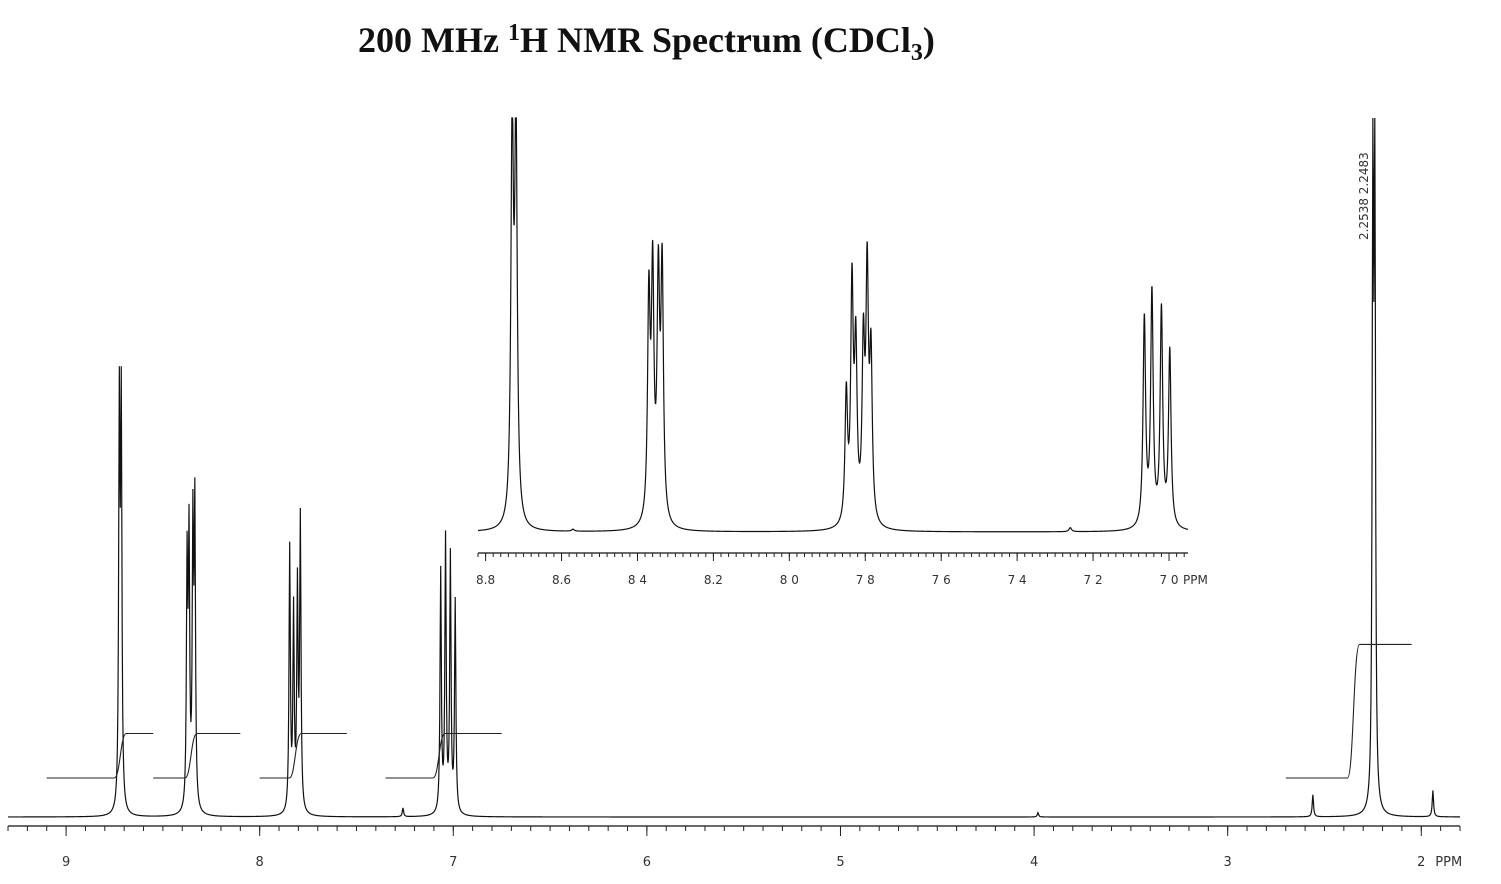 Image resolution: width=1501 pixels, height=884 pixels. What do you see at coordinates (433, 40) in the screenshot?
I see `title-pre: 200 MHz` at bounding box center [433, 40].